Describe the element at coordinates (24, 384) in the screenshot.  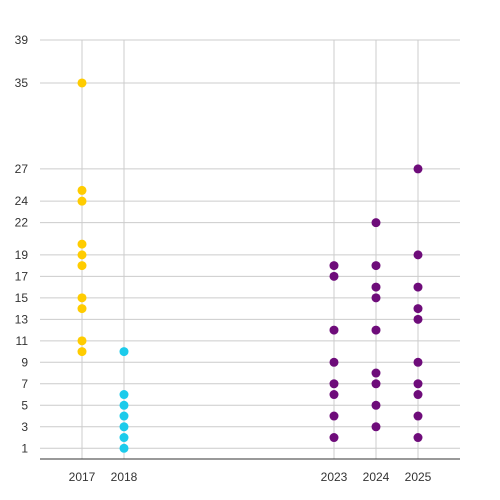
I see `y-tick-label-7: 7` at that location.